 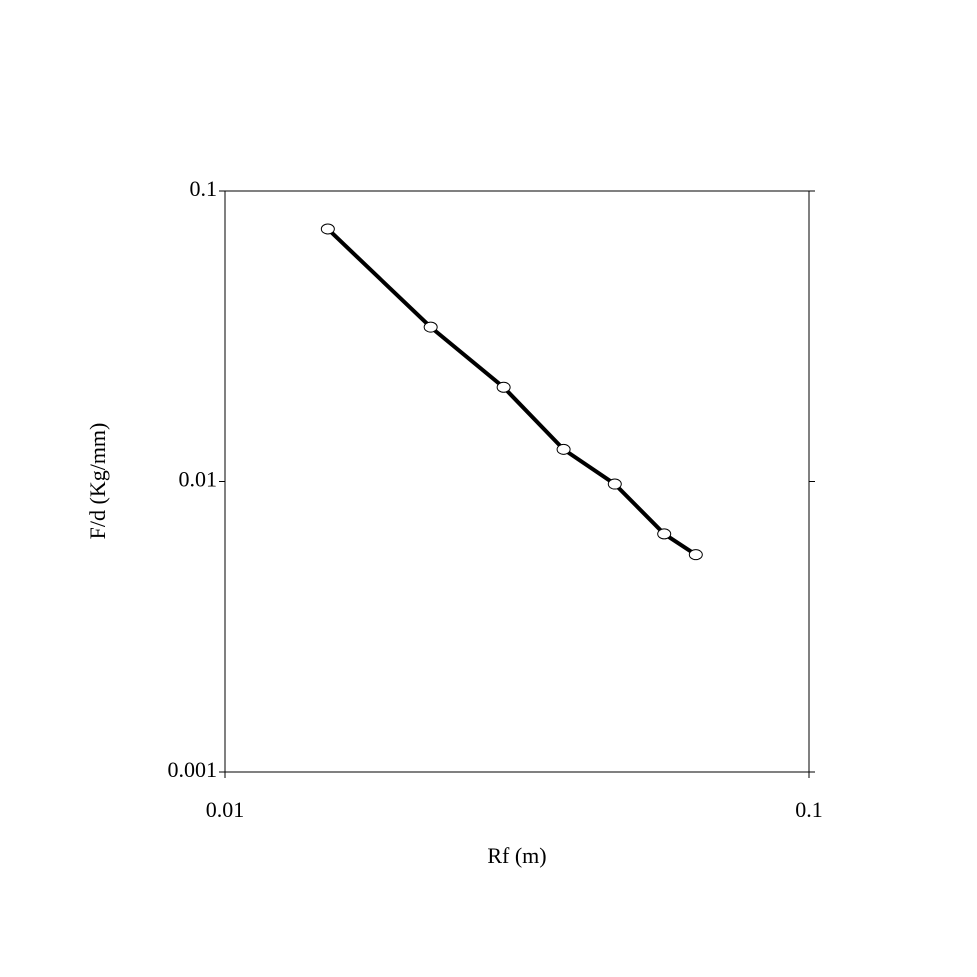 I want to click on x-axis-title: Rf (m), so click(x=516, y=855).